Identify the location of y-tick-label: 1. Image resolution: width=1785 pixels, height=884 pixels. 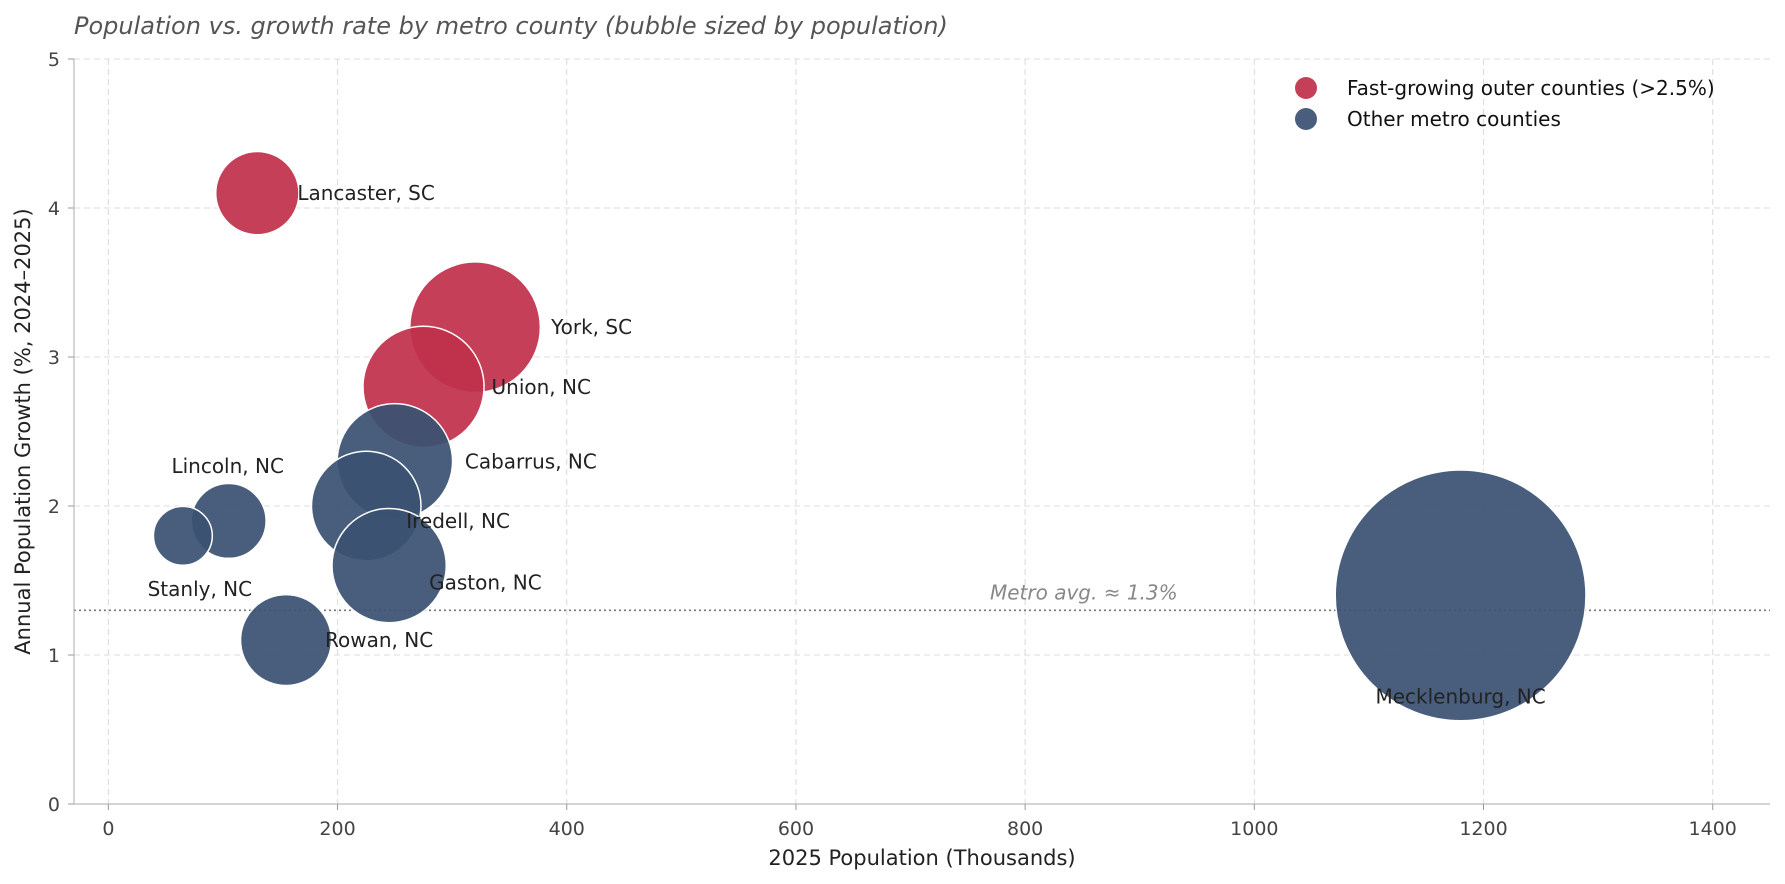
(54, 656).